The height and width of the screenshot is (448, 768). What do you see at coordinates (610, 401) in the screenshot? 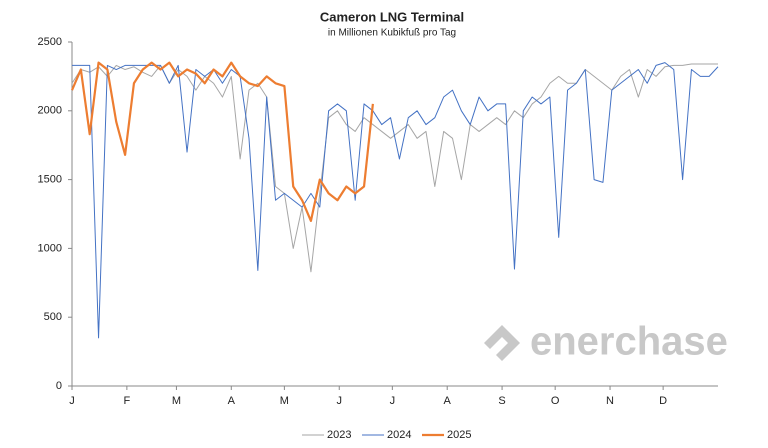
I see `x-tick-label: N` at bounding box center [610, 401].